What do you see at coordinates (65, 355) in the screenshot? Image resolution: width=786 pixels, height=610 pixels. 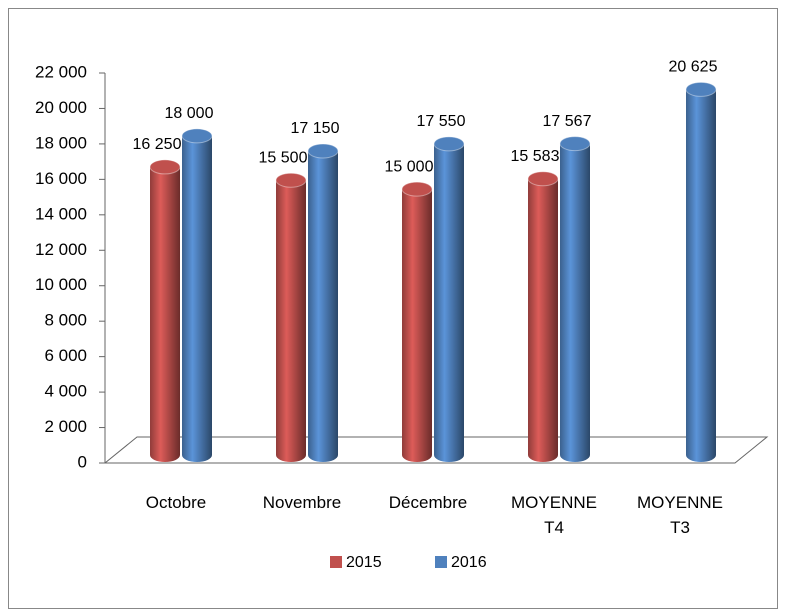 I see `y-tick-label: 6 000` at bounding box center [65, 355].